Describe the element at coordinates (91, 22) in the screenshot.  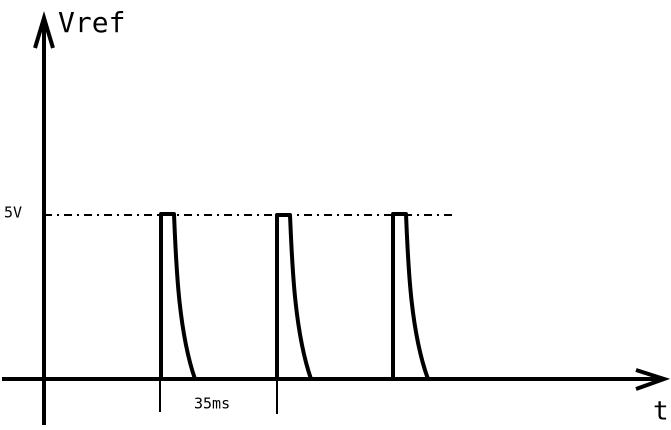
I see `y-axis-label: Vref` at that location.